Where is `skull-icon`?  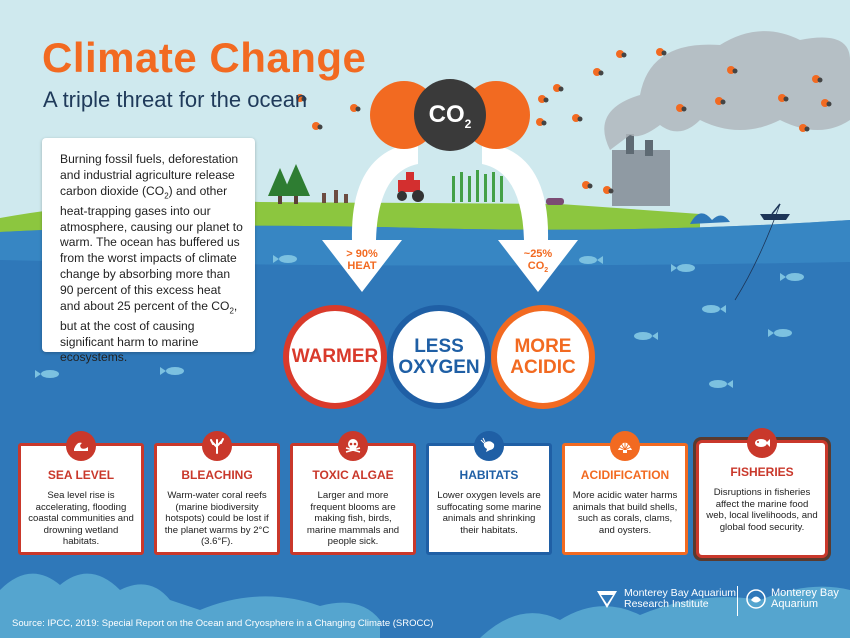
skull-icon is located at coordinates (353, 446).